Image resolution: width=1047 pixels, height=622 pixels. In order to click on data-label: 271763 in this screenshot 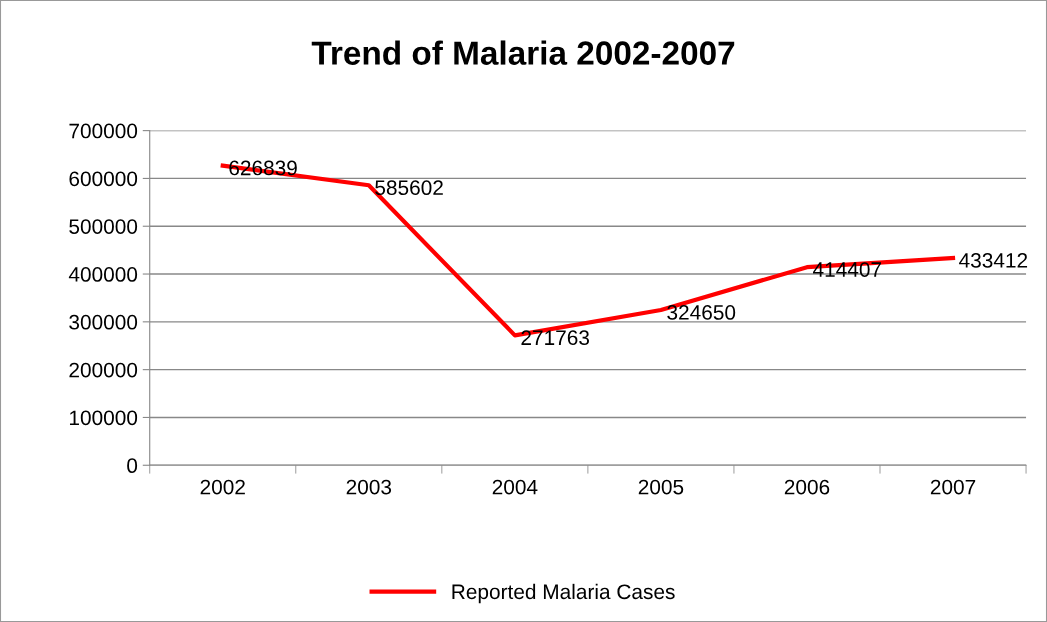, I will do `click(555, 338)`.